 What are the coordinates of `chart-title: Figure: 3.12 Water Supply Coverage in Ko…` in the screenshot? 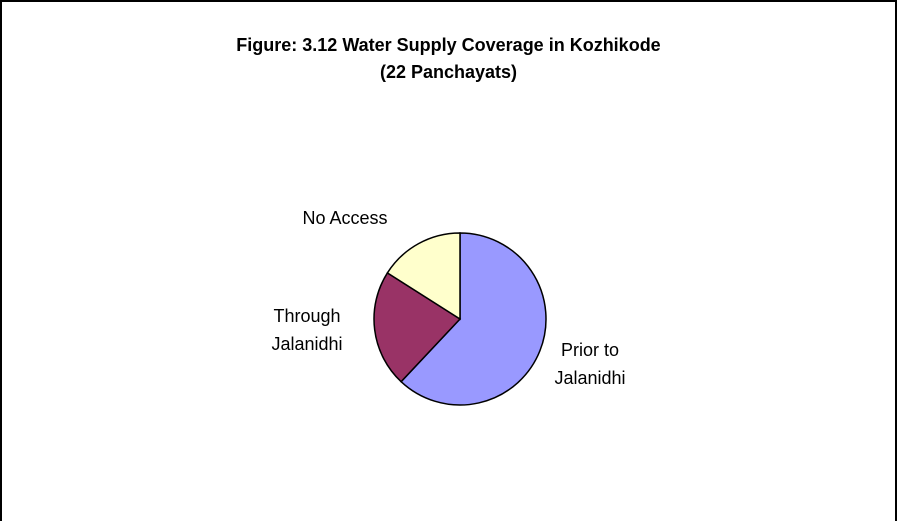 It's located at (448, 45).